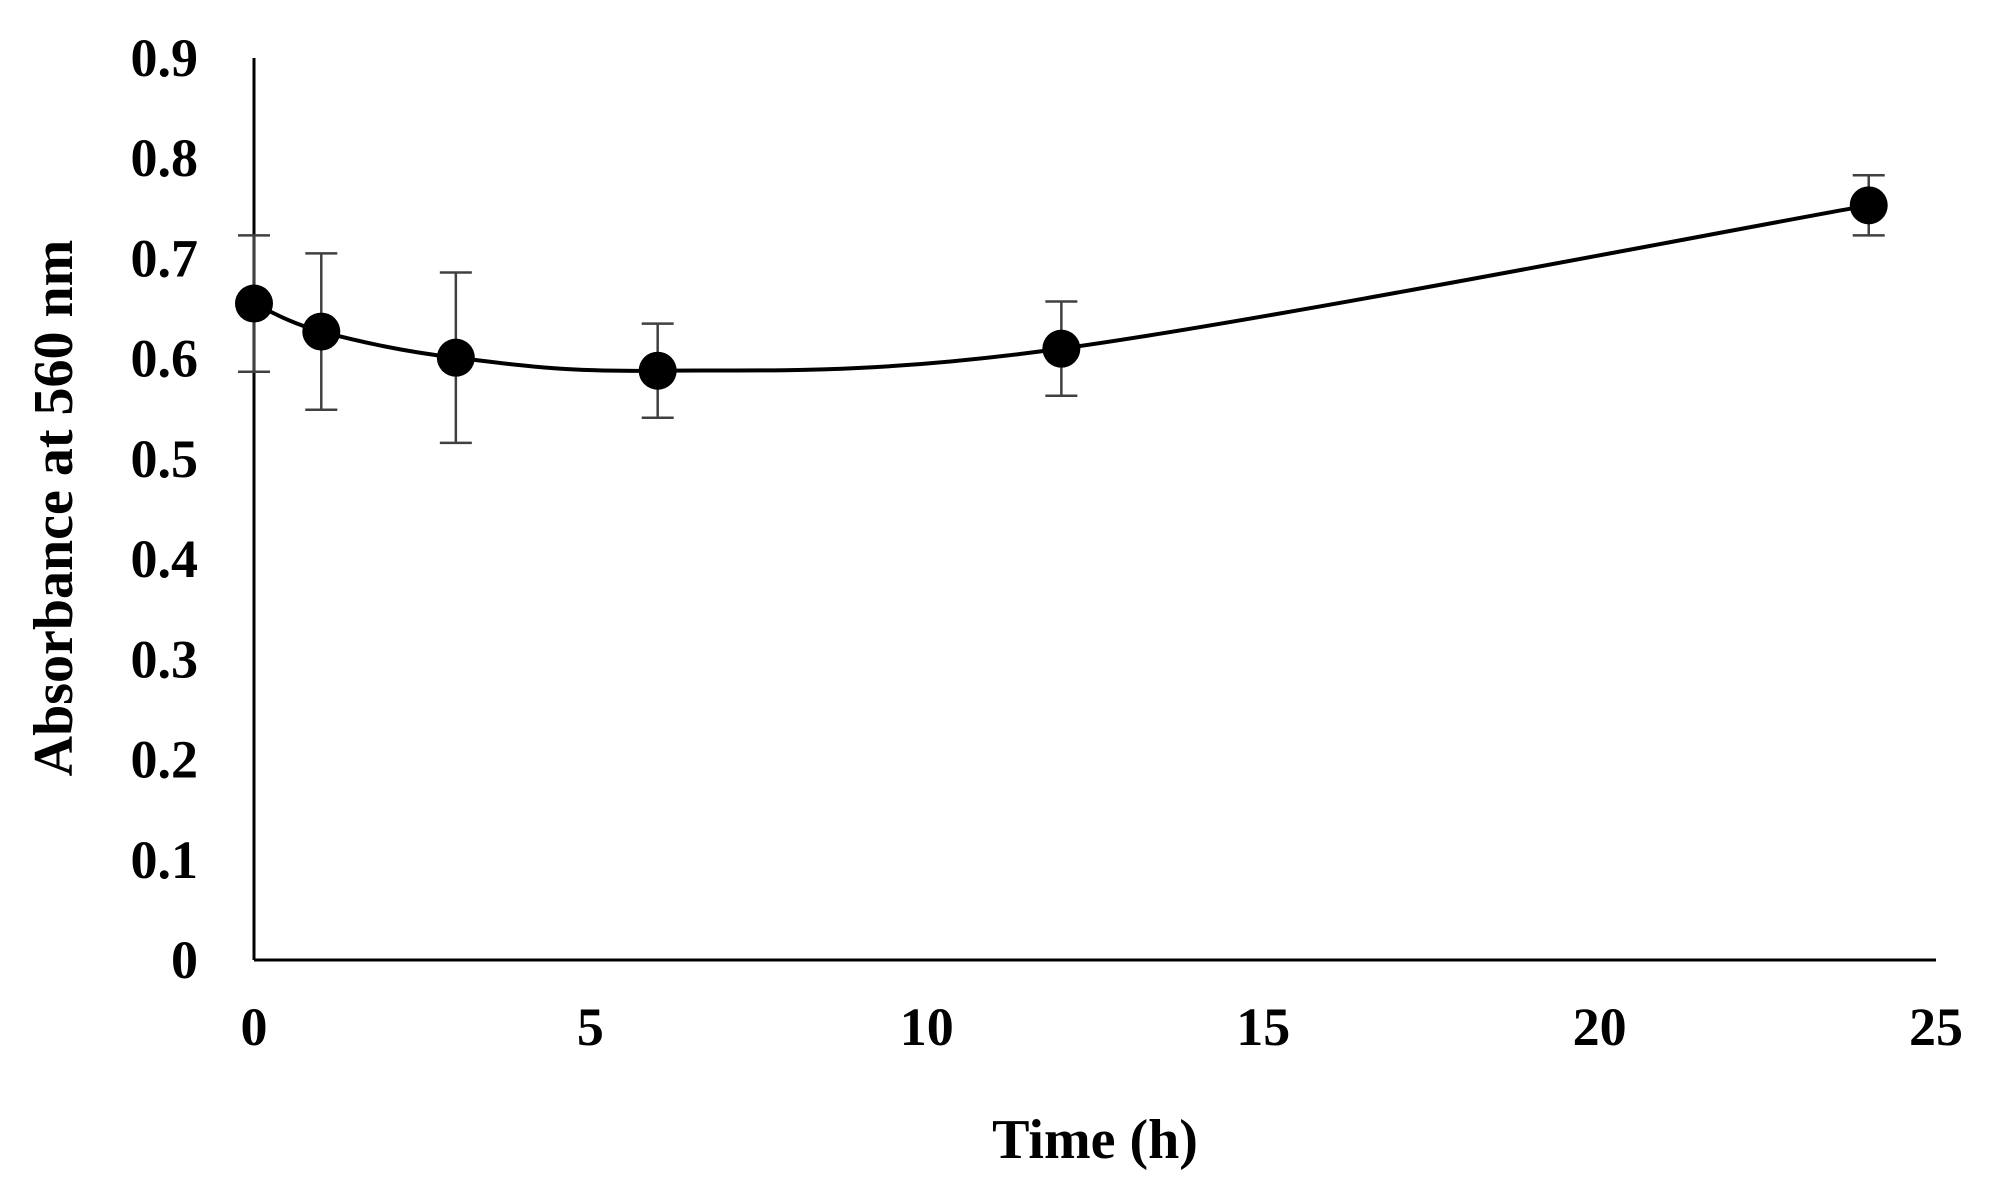 The image size is (1989, 1202). I want to click on y-tick-label: 0.9, so click(165, 58).